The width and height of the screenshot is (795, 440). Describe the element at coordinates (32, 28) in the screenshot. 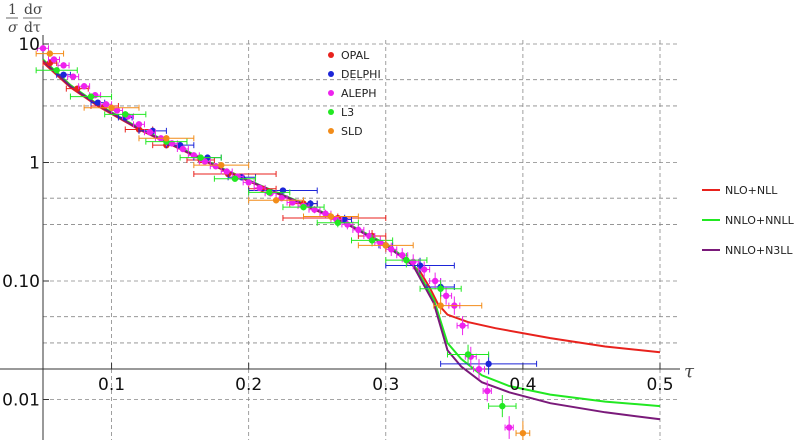

I see `y-axis-label-denominator: dτ` at that location.